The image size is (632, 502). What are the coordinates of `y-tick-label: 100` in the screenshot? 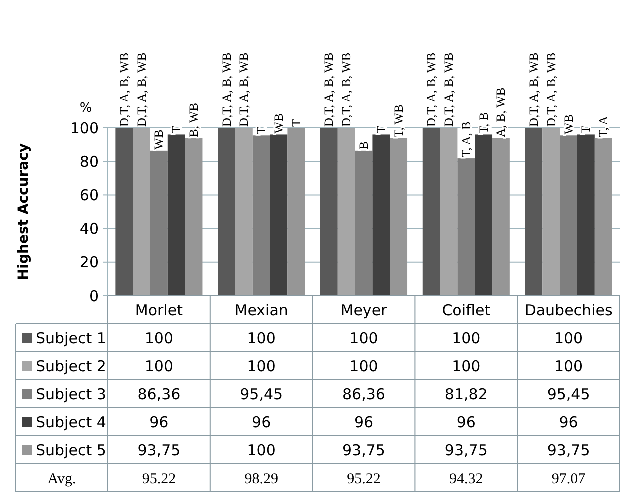 It's located at (84, 128).